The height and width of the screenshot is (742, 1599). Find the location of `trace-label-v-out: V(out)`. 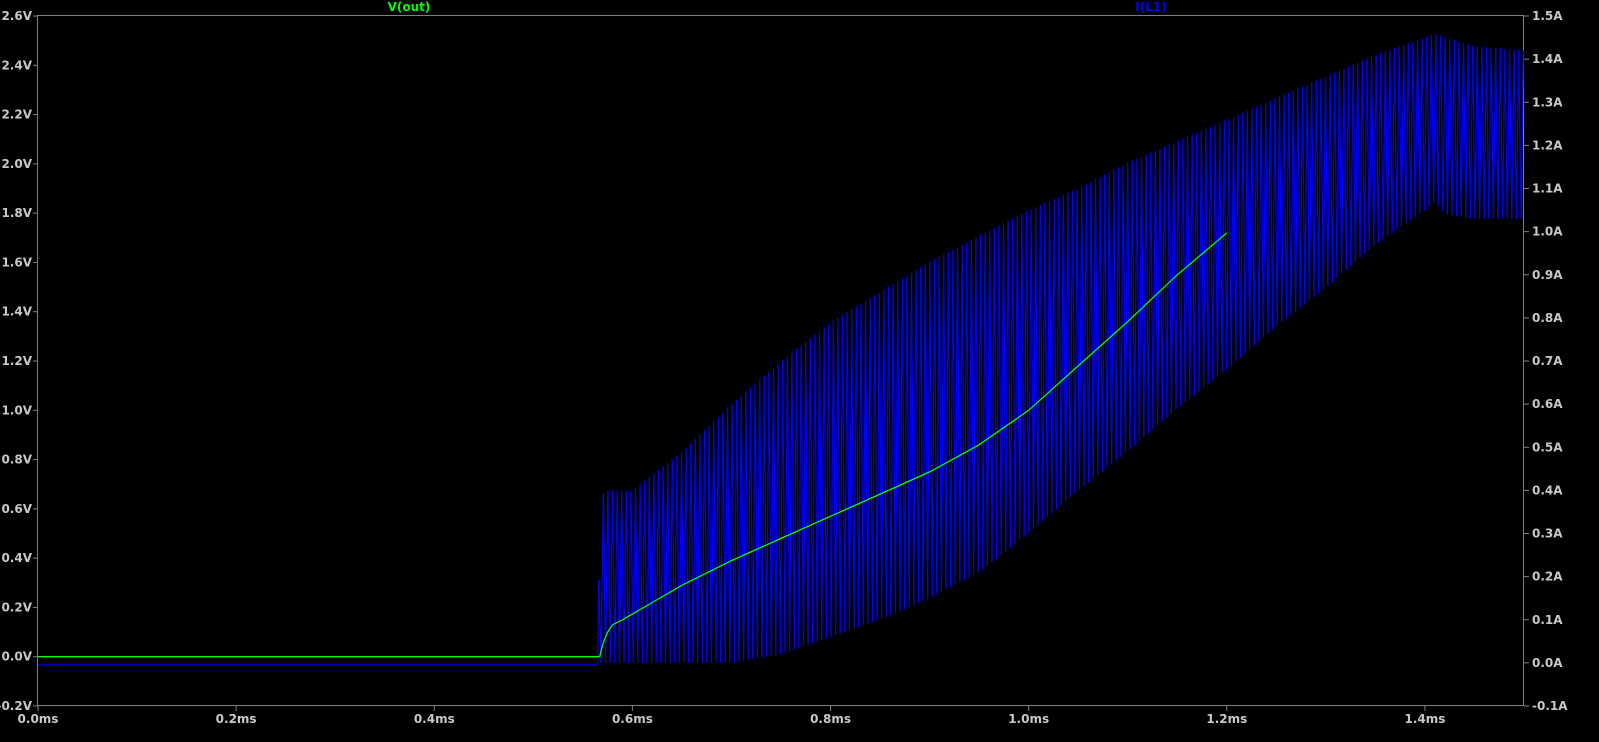

trace-label-v-out: V(out) is located at coordinates (409, 7).